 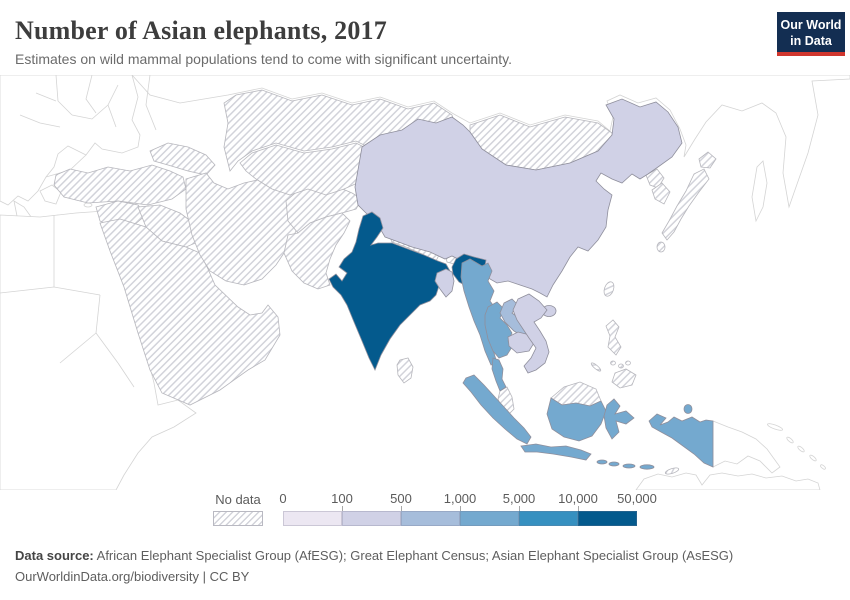 I want to click on country-taiwan, so click(x=609, y=288).